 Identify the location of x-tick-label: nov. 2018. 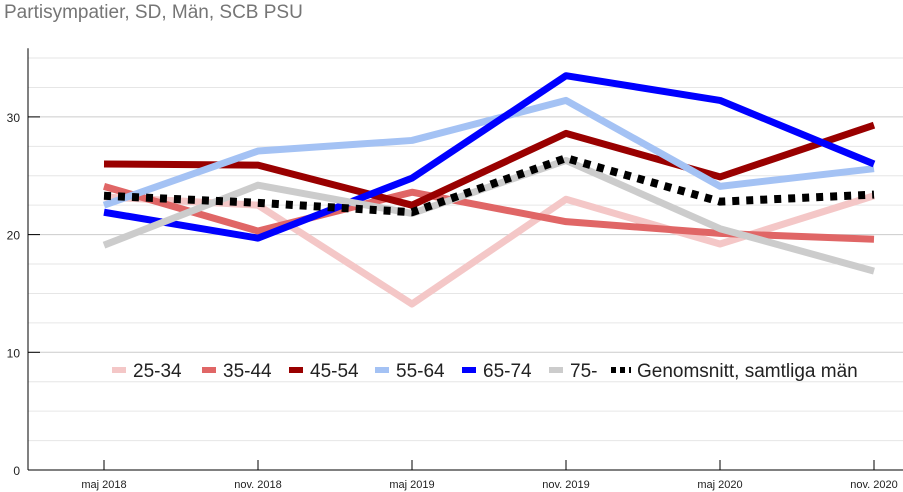
(258, 485).